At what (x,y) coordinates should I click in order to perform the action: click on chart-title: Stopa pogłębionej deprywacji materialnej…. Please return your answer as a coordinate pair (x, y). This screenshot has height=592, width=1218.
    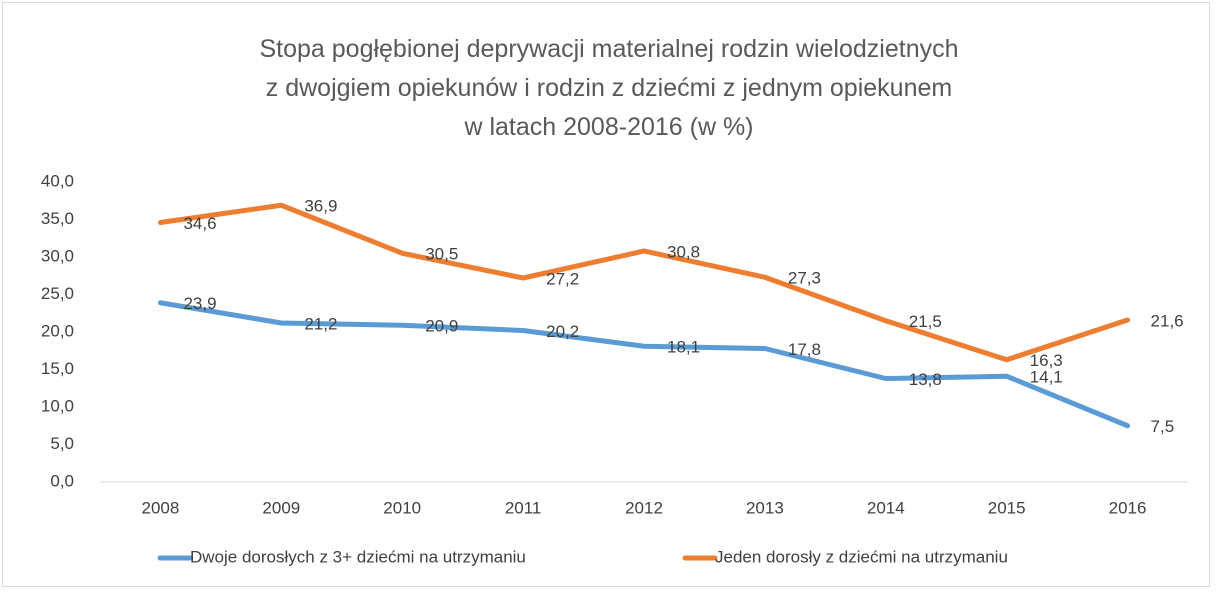
    Looking at the image, I should click on (609, 88).